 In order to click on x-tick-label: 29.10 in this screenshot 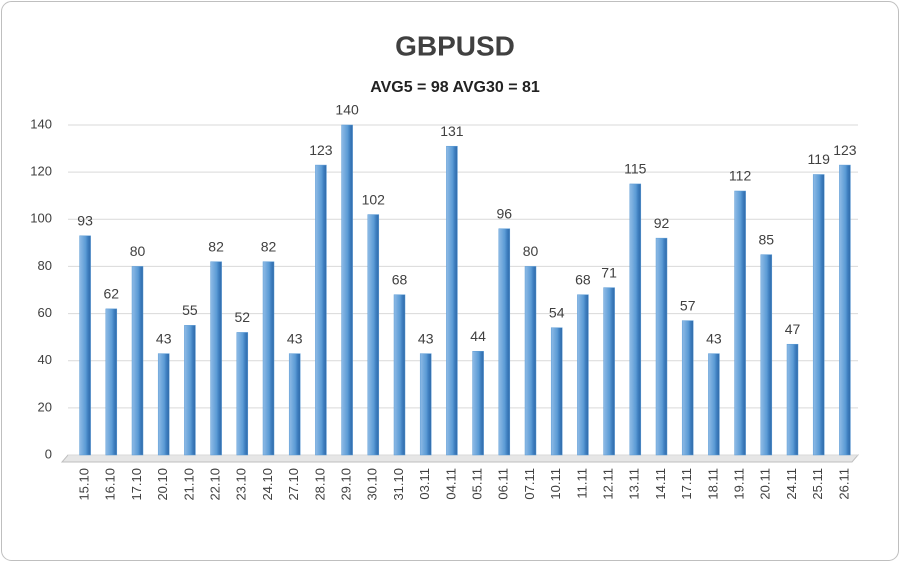, I will do `click(346, 484)`.